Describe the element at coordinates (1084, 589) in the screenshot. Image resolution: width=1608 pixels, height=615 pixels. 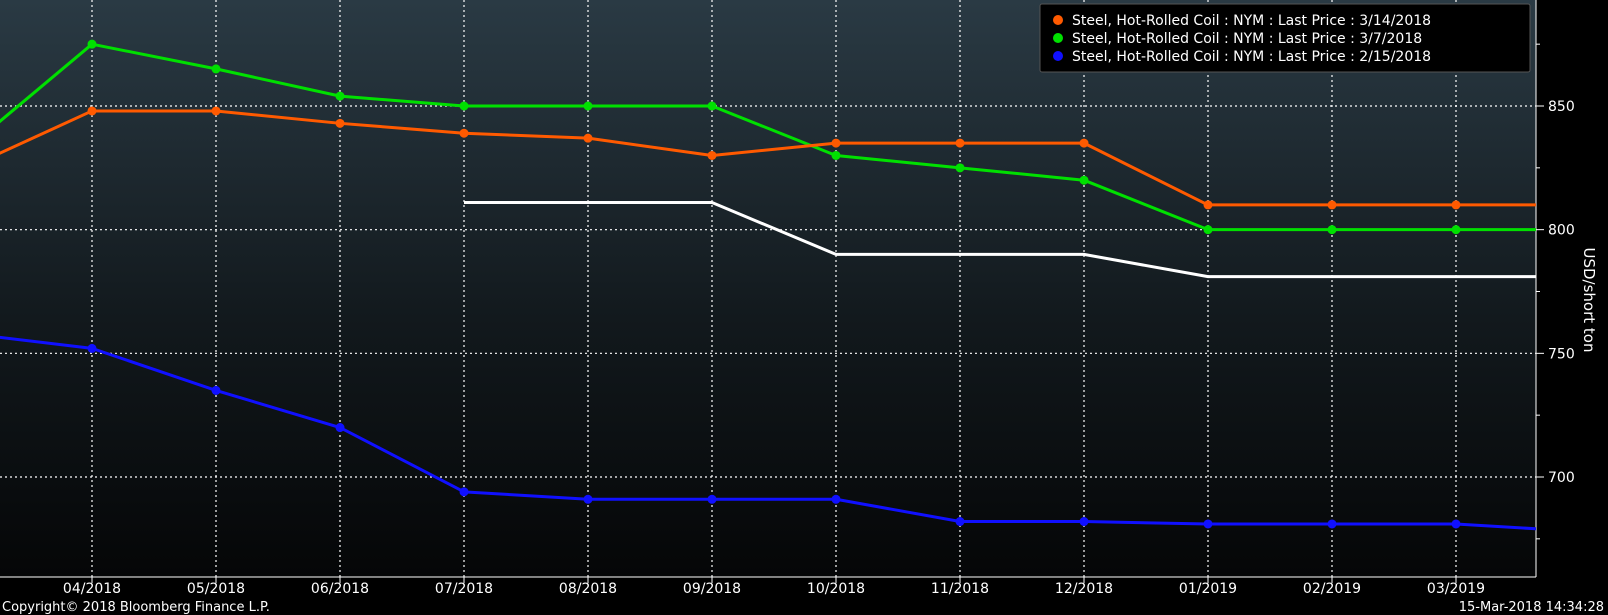
I see `x-tick-label: 12/2018` at that location.